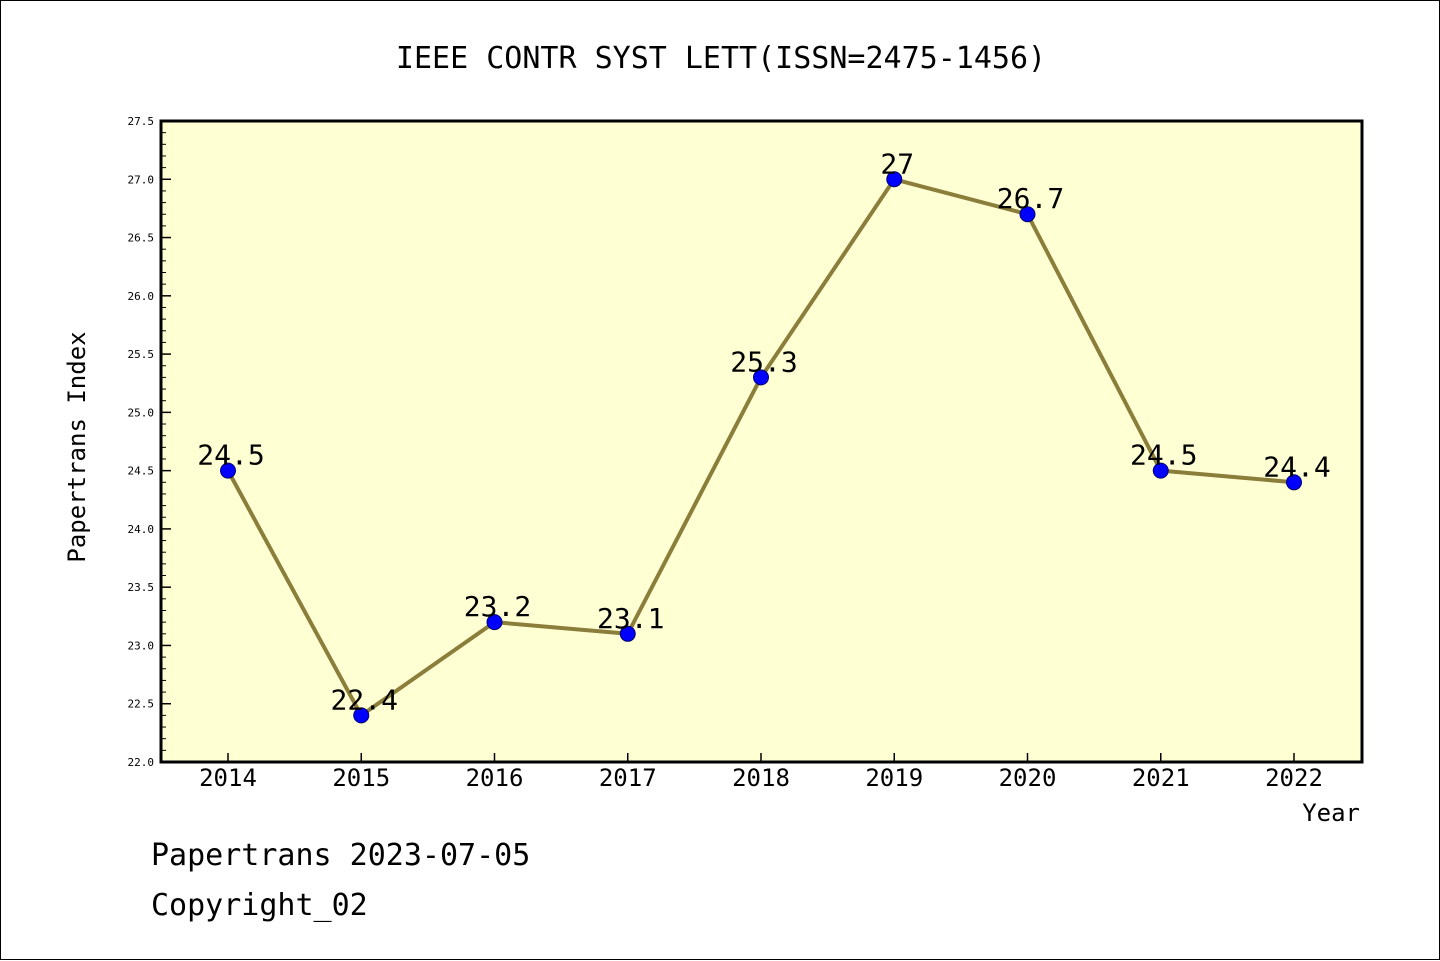 Image resolution: width=1440 pixels, height=961 pixels. Describe the element at coordinates (1296, 466) in the screenshot. I see `data-label: 24.4` at that location.